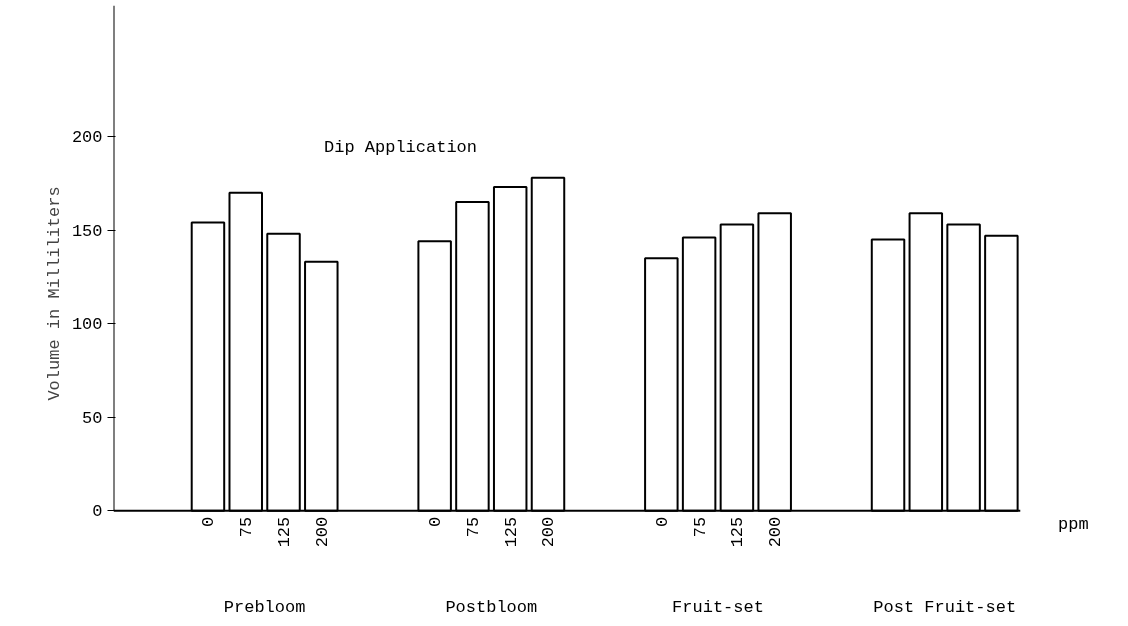  I want to click on y-tick-label: 50, so click(92, 418).